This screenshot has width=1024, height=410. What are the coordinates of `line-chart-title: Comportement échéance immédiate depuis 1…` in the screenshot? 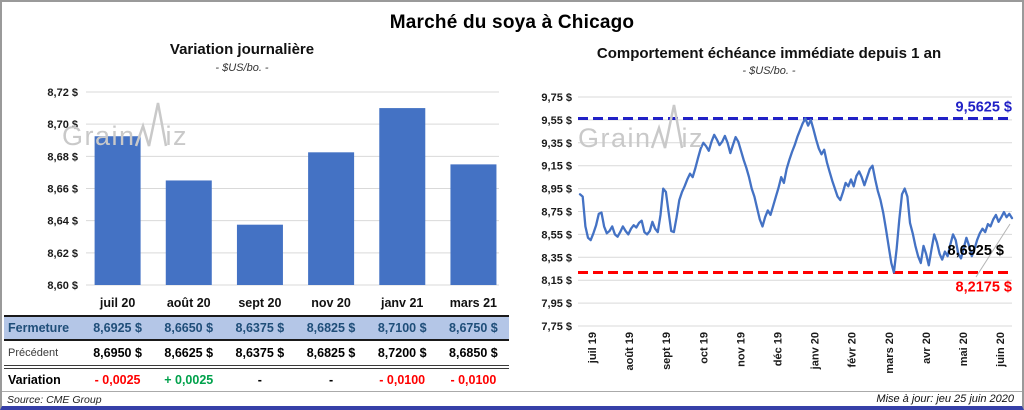 It's located at (769, 53).